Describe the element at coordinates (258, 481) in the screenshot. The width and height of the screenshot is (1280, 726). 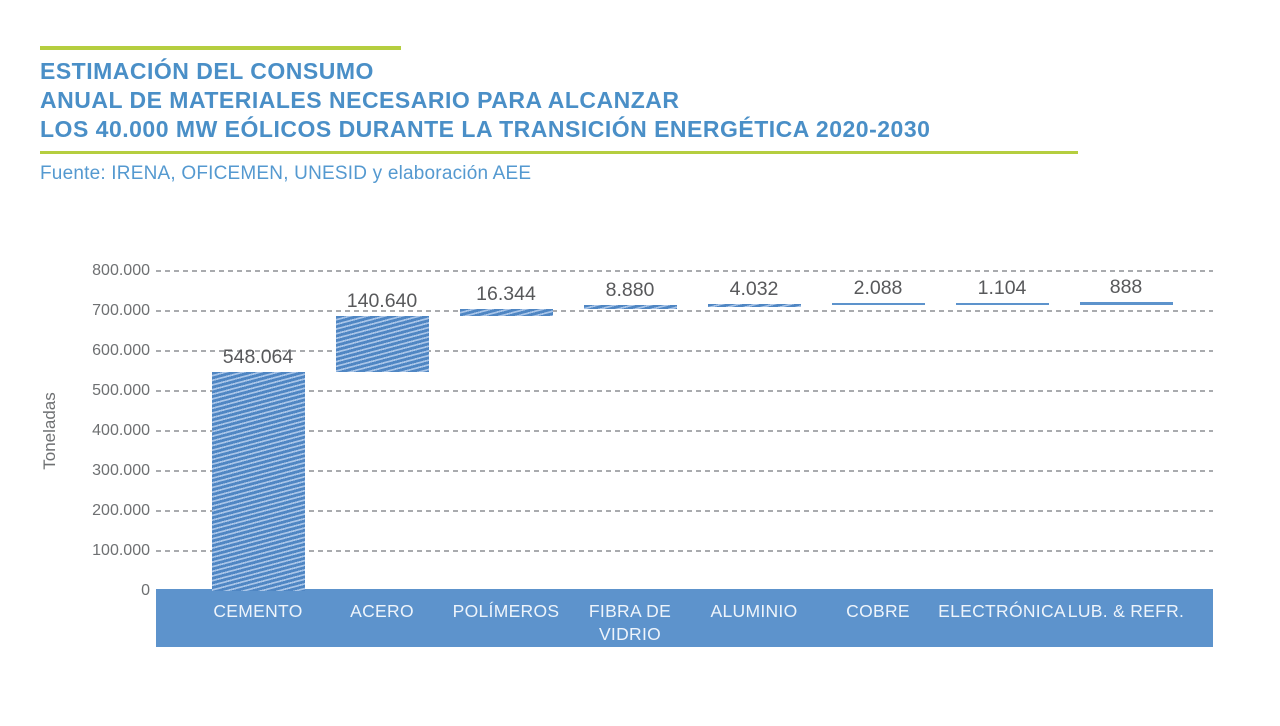
I see `bar-cemento` at that location.